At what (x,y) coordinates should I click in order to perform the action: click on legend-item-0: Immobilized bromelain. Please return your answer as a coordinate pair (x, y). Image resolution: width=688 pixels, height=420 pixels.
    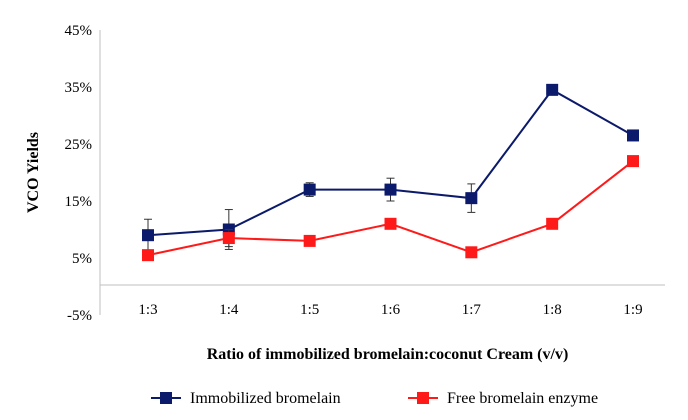
    Looking at the image, I should click on (246, 398).